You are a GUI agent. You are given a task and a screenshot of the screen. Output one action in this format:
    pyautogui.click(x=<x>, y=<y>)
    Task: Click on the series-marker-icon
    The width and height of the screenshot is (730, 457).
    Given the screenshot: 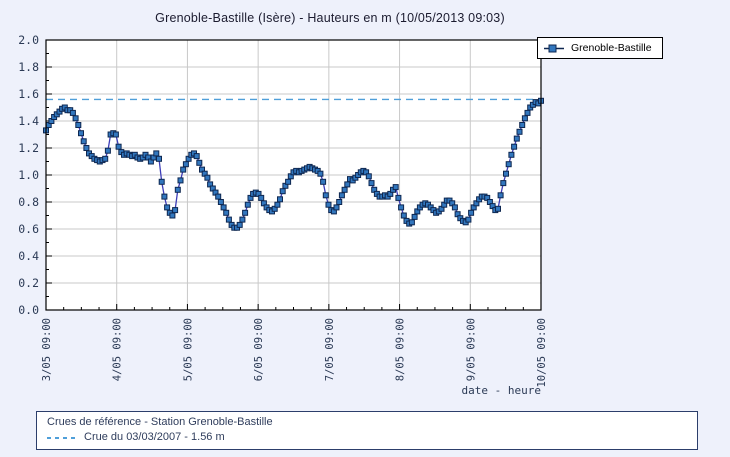 What is the action you would take?
    pyautogui.click(x=554, y=48)
    